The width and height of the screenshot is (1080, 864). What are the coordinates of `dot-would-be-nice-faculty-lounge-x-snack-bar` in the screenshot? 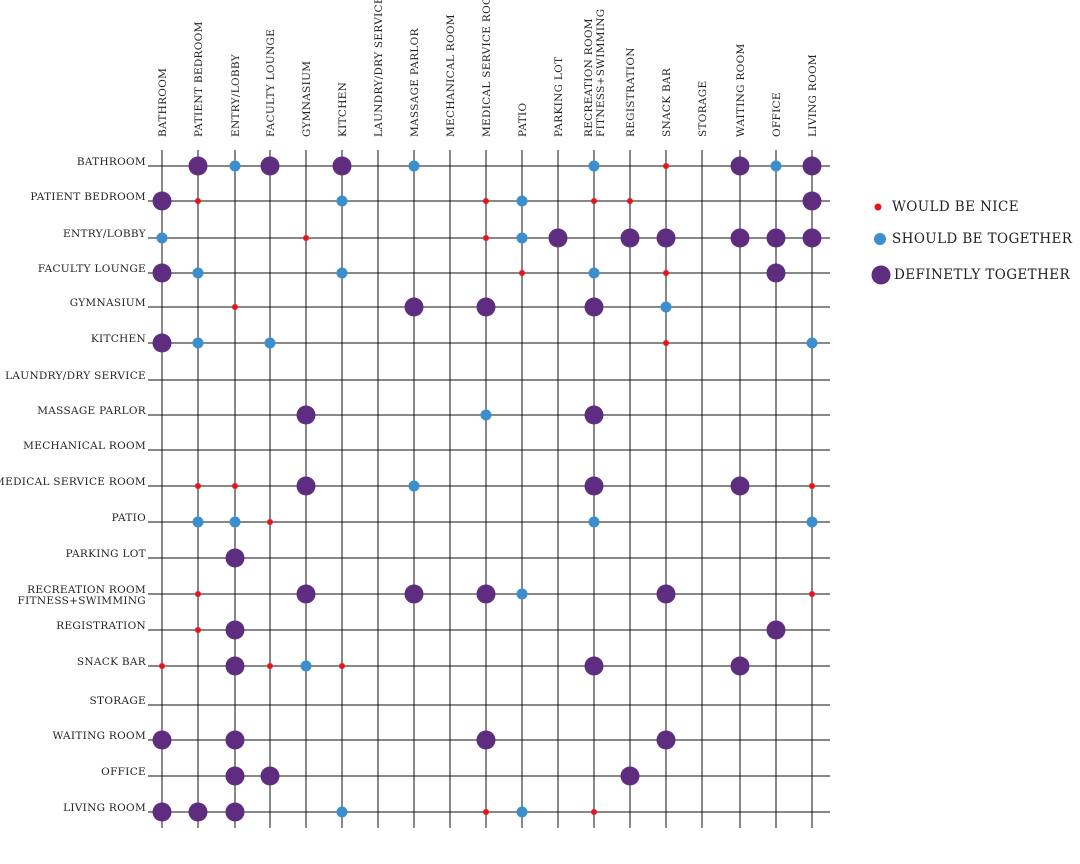 It's located at (666, 273).